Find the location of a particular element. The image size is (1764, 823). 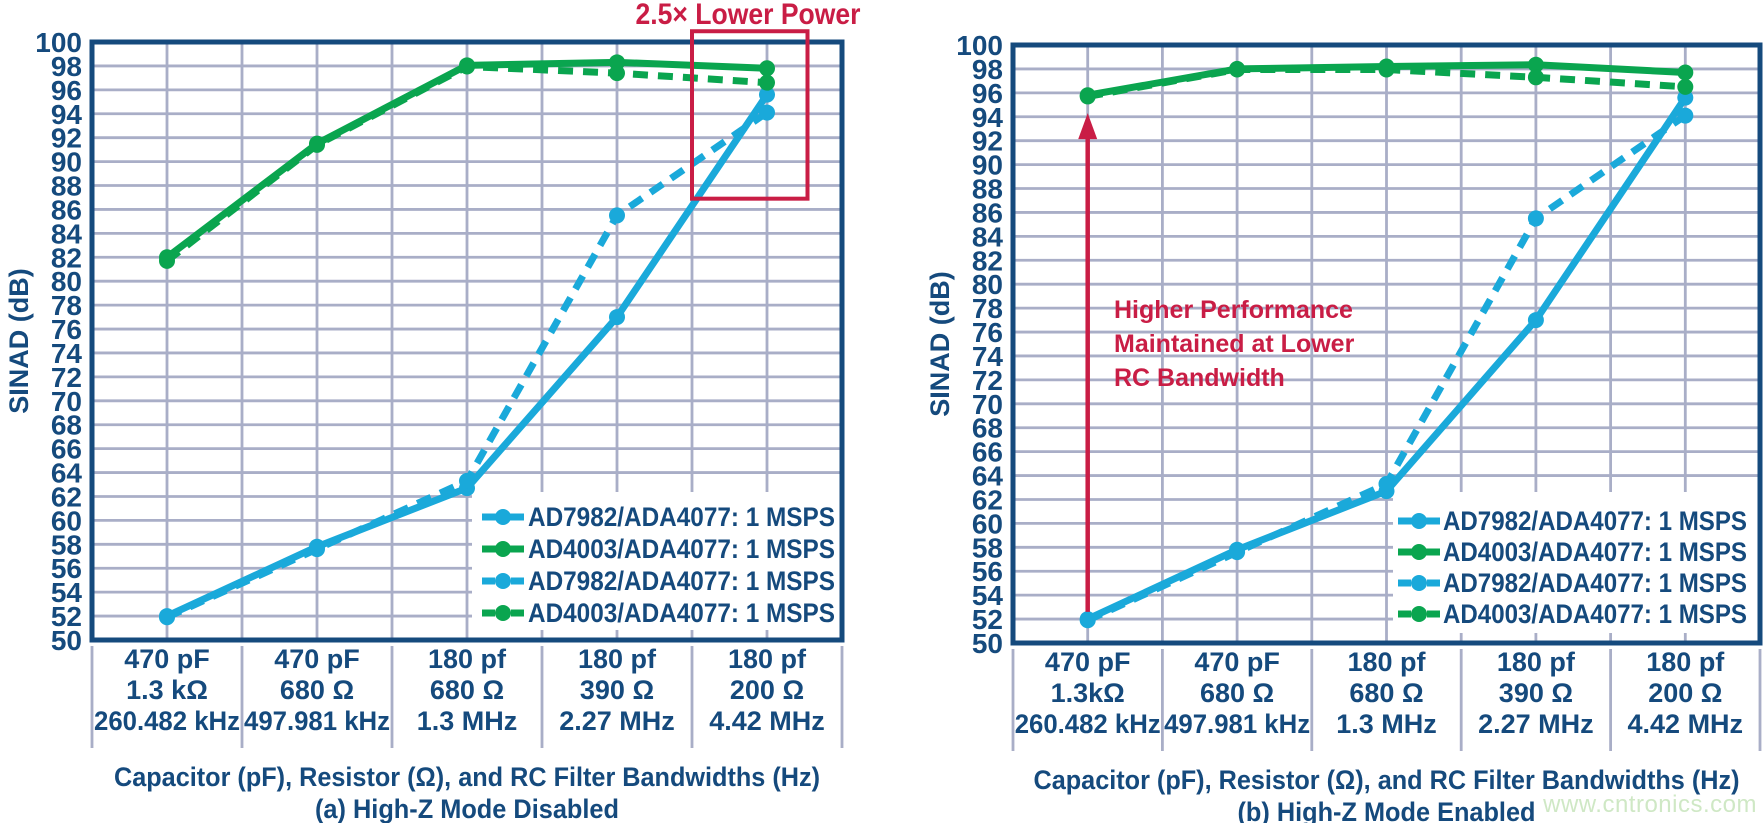

y-tick-label: 50 is located at coordinates (66, 640).